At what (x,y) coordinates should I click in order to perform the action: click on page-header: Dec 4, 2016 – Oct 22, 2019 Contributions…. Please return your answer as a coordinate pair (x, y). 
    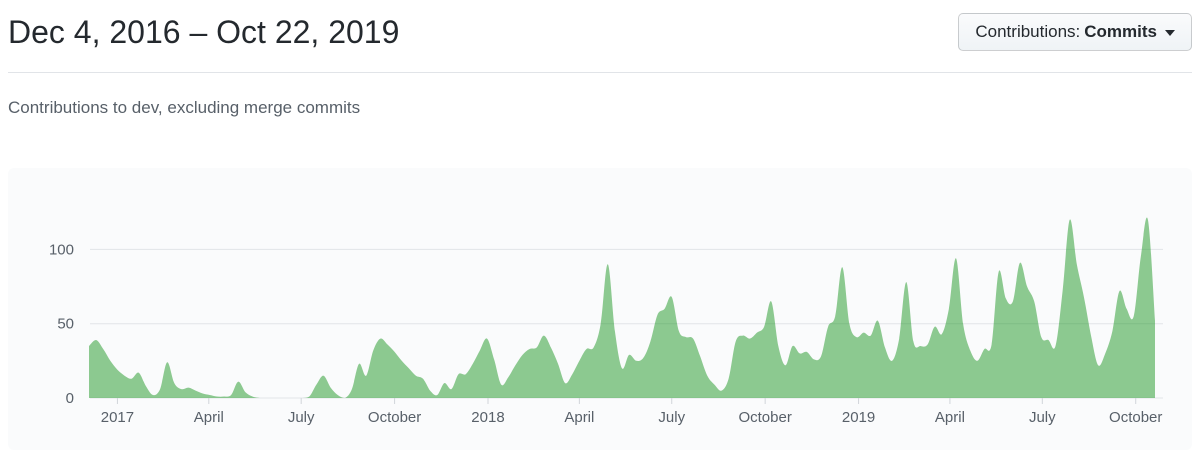
    Looking at the image, I should click on (600, 27).